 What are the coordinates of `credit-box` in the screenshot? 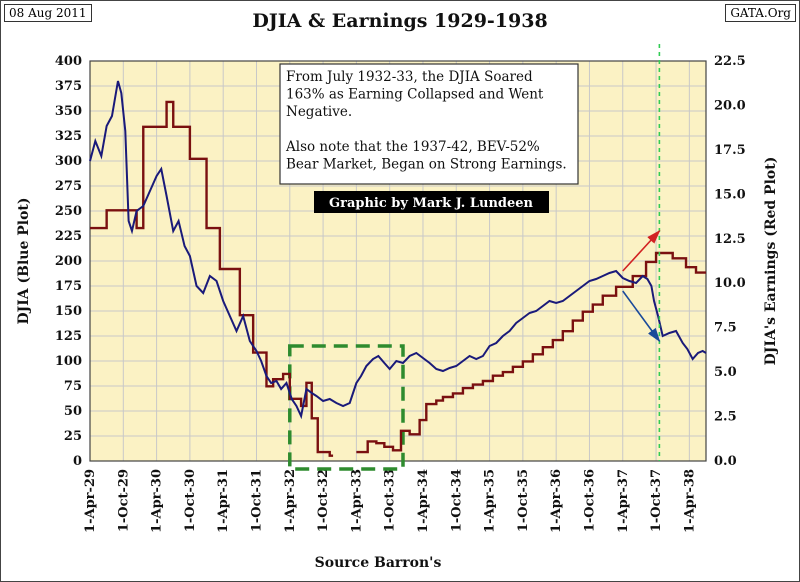 It's located at (431, 202).